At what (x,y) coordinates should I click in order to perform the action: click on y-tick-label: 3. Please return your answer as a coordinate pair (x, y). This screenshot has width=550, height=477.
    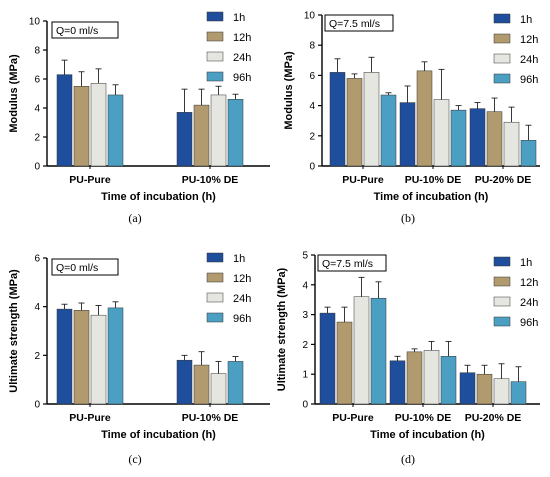
    Looking at the image, I should click on (305, 315).